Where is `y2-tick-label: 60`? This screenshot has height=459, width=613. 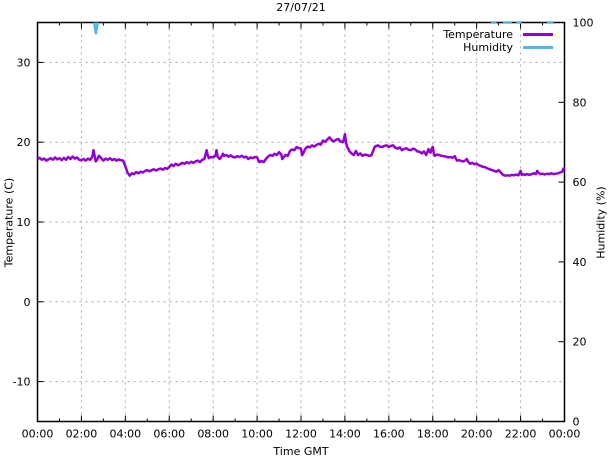 y2-tick-label: 60 is located at coordinates (580, 182).